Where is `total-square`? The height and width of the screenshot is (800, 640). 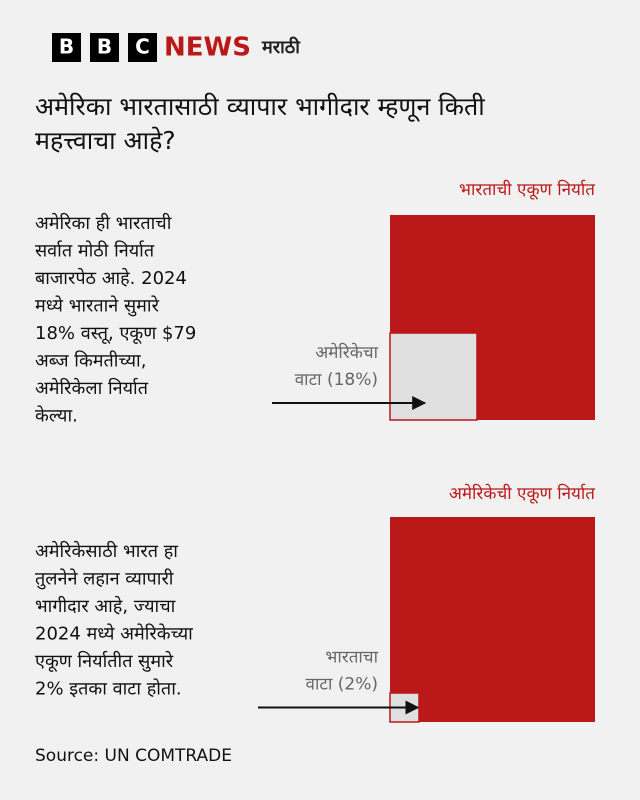
total-square is located at coordinates (492, 619).